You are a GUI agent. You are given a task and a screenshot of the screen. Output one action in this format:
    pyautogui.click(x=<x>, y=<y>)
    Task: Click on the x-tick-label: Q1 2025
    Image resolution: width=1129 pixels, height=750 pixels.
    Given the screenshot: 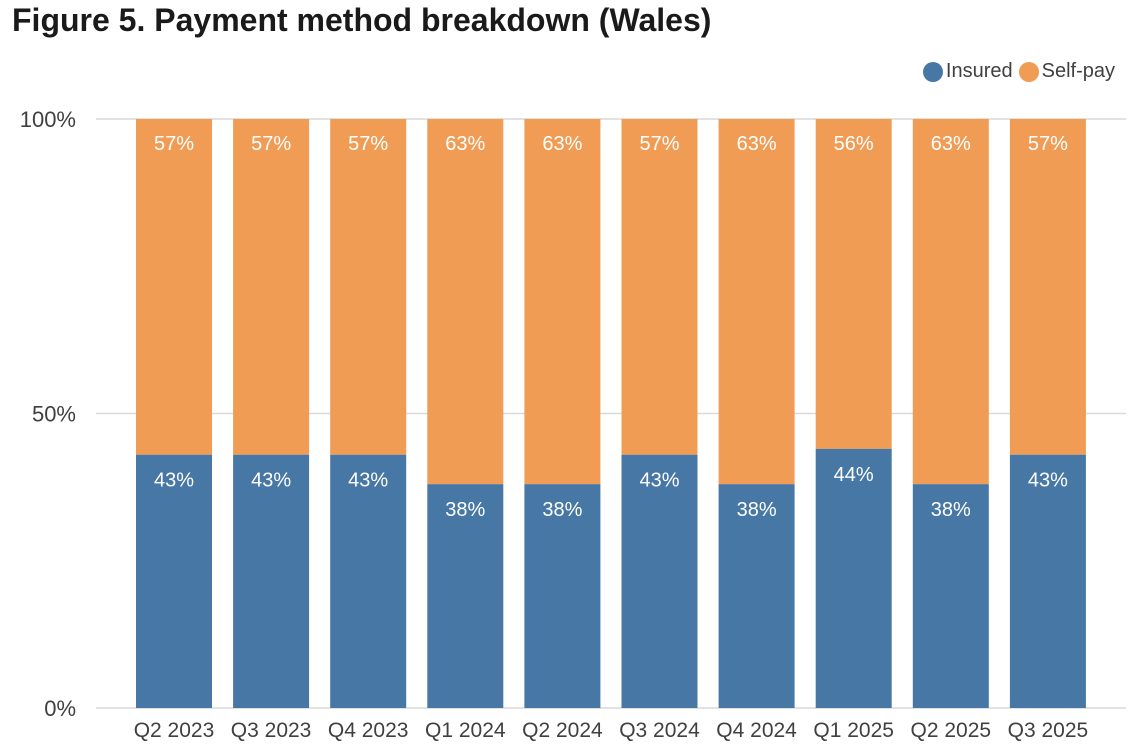 What is the action you would take?
    pyautogui.click(x=853, y=730)
    